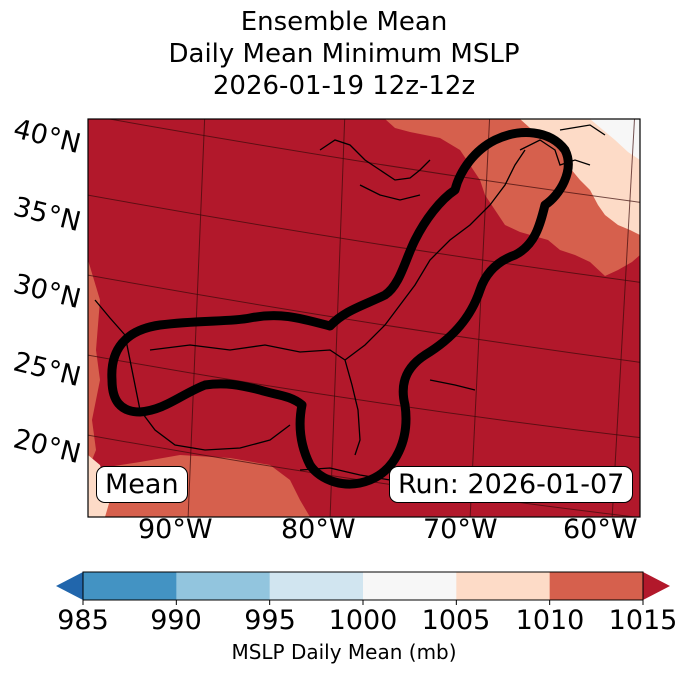 This screenshot has width=688, height=674. I want to click on colorbar-segments, so click(363, 586).